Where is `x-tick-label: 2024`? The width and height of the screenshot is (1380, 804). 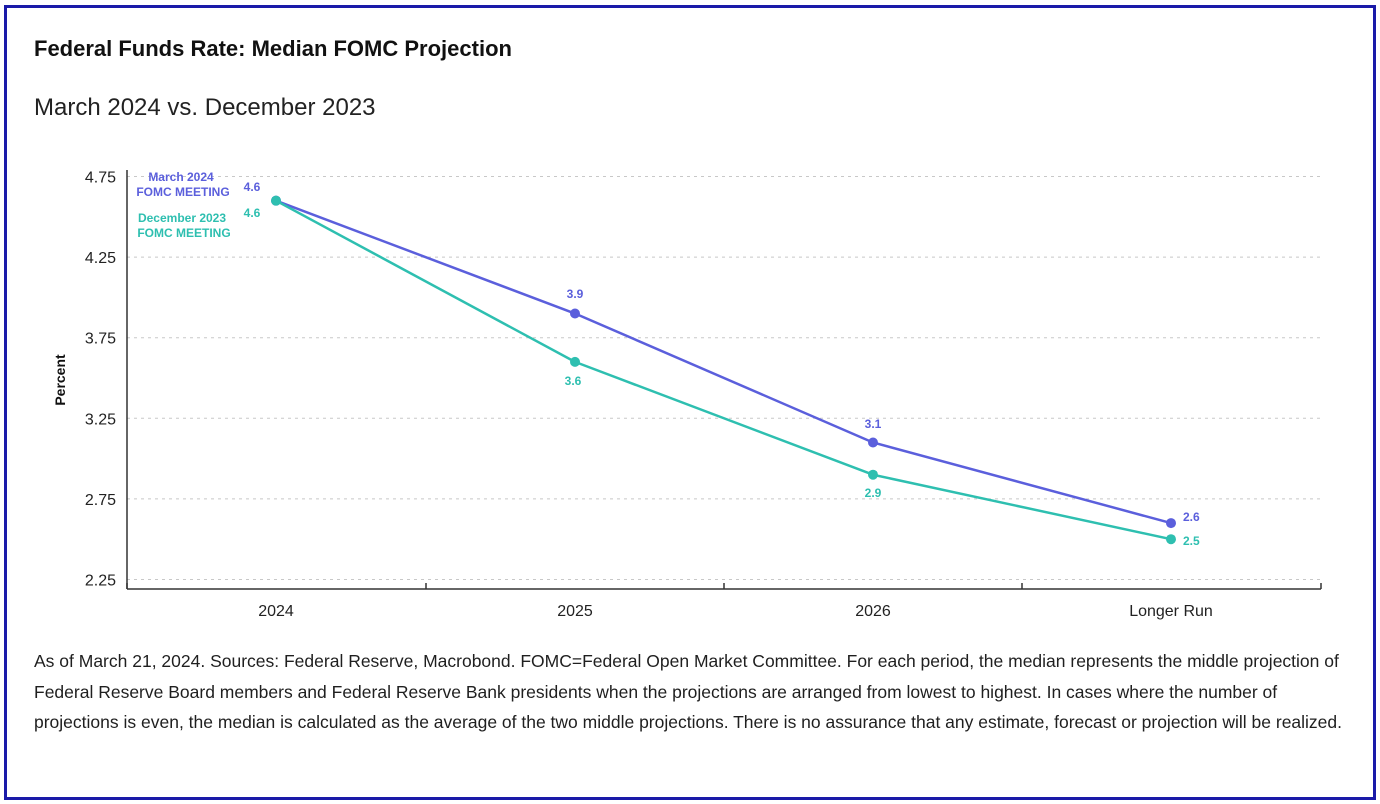
x-tick-label: 2024 is located at coordinates (276, 611).